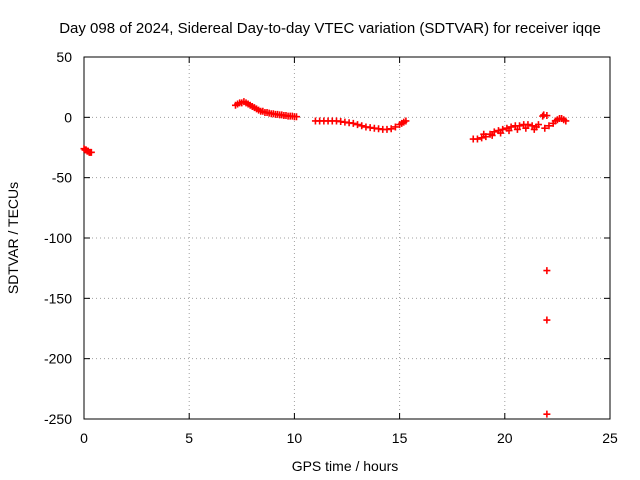  What do you see at coordinates (13, 238) in the screenshot?
I see `y-axis-label: SDTVAR / TECUs` at bounding box center [13, 238].